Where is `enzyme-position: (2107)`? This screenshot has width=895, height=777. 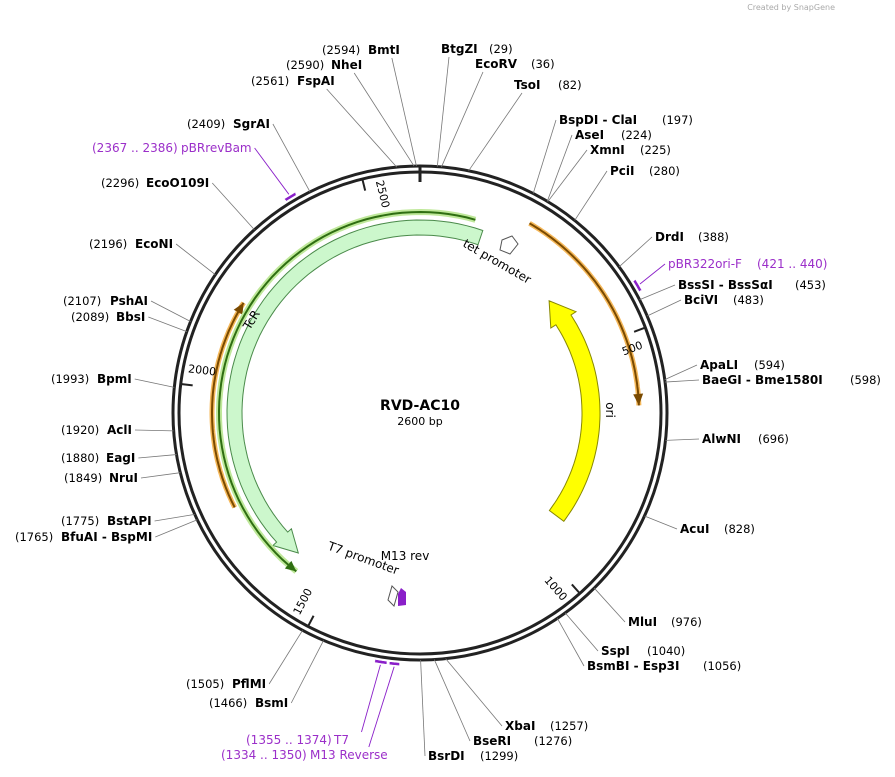
enzyme-position: (2107) is located at coordinates (82, 301).